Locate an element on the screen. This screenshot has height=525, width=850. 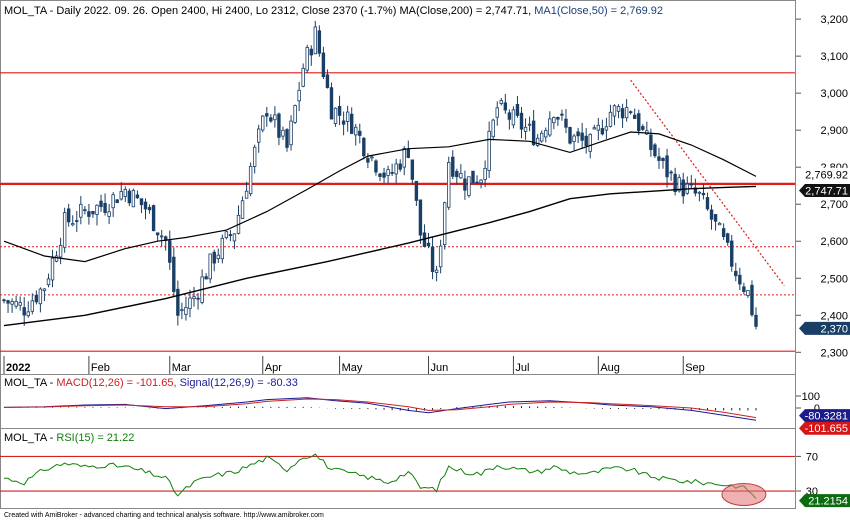
ma200-value-label: 2,747.71 is located at coordinates (824, 191).